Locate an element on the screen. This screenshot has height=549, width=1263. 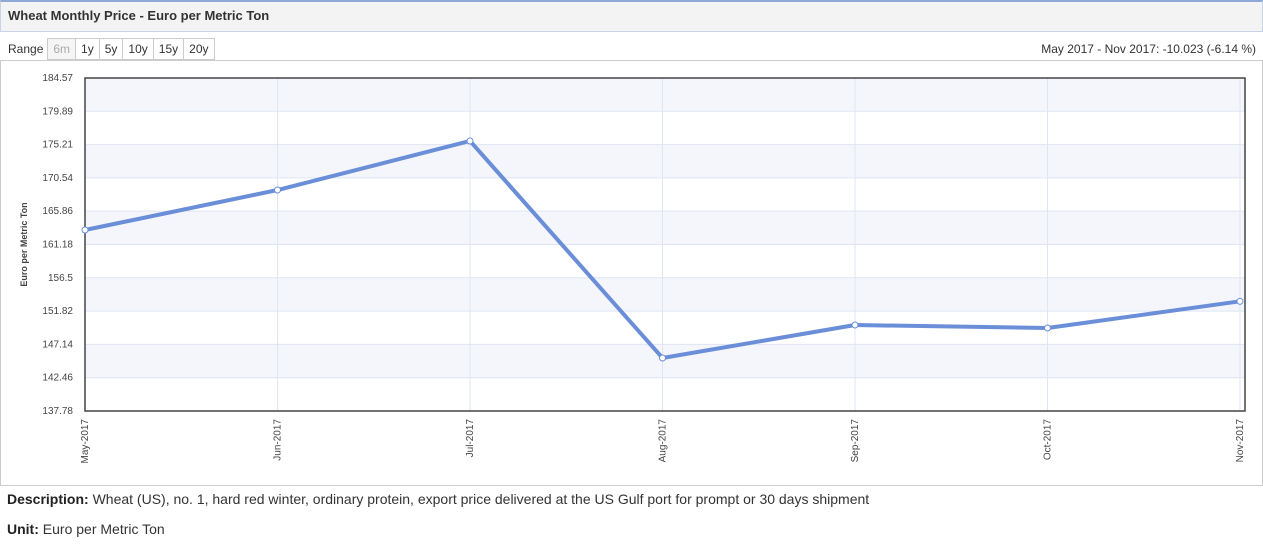
change-summary: May 2017 - Nov 2017: -10.023 (-6.14 %) is located at coordinates (1148, 49).